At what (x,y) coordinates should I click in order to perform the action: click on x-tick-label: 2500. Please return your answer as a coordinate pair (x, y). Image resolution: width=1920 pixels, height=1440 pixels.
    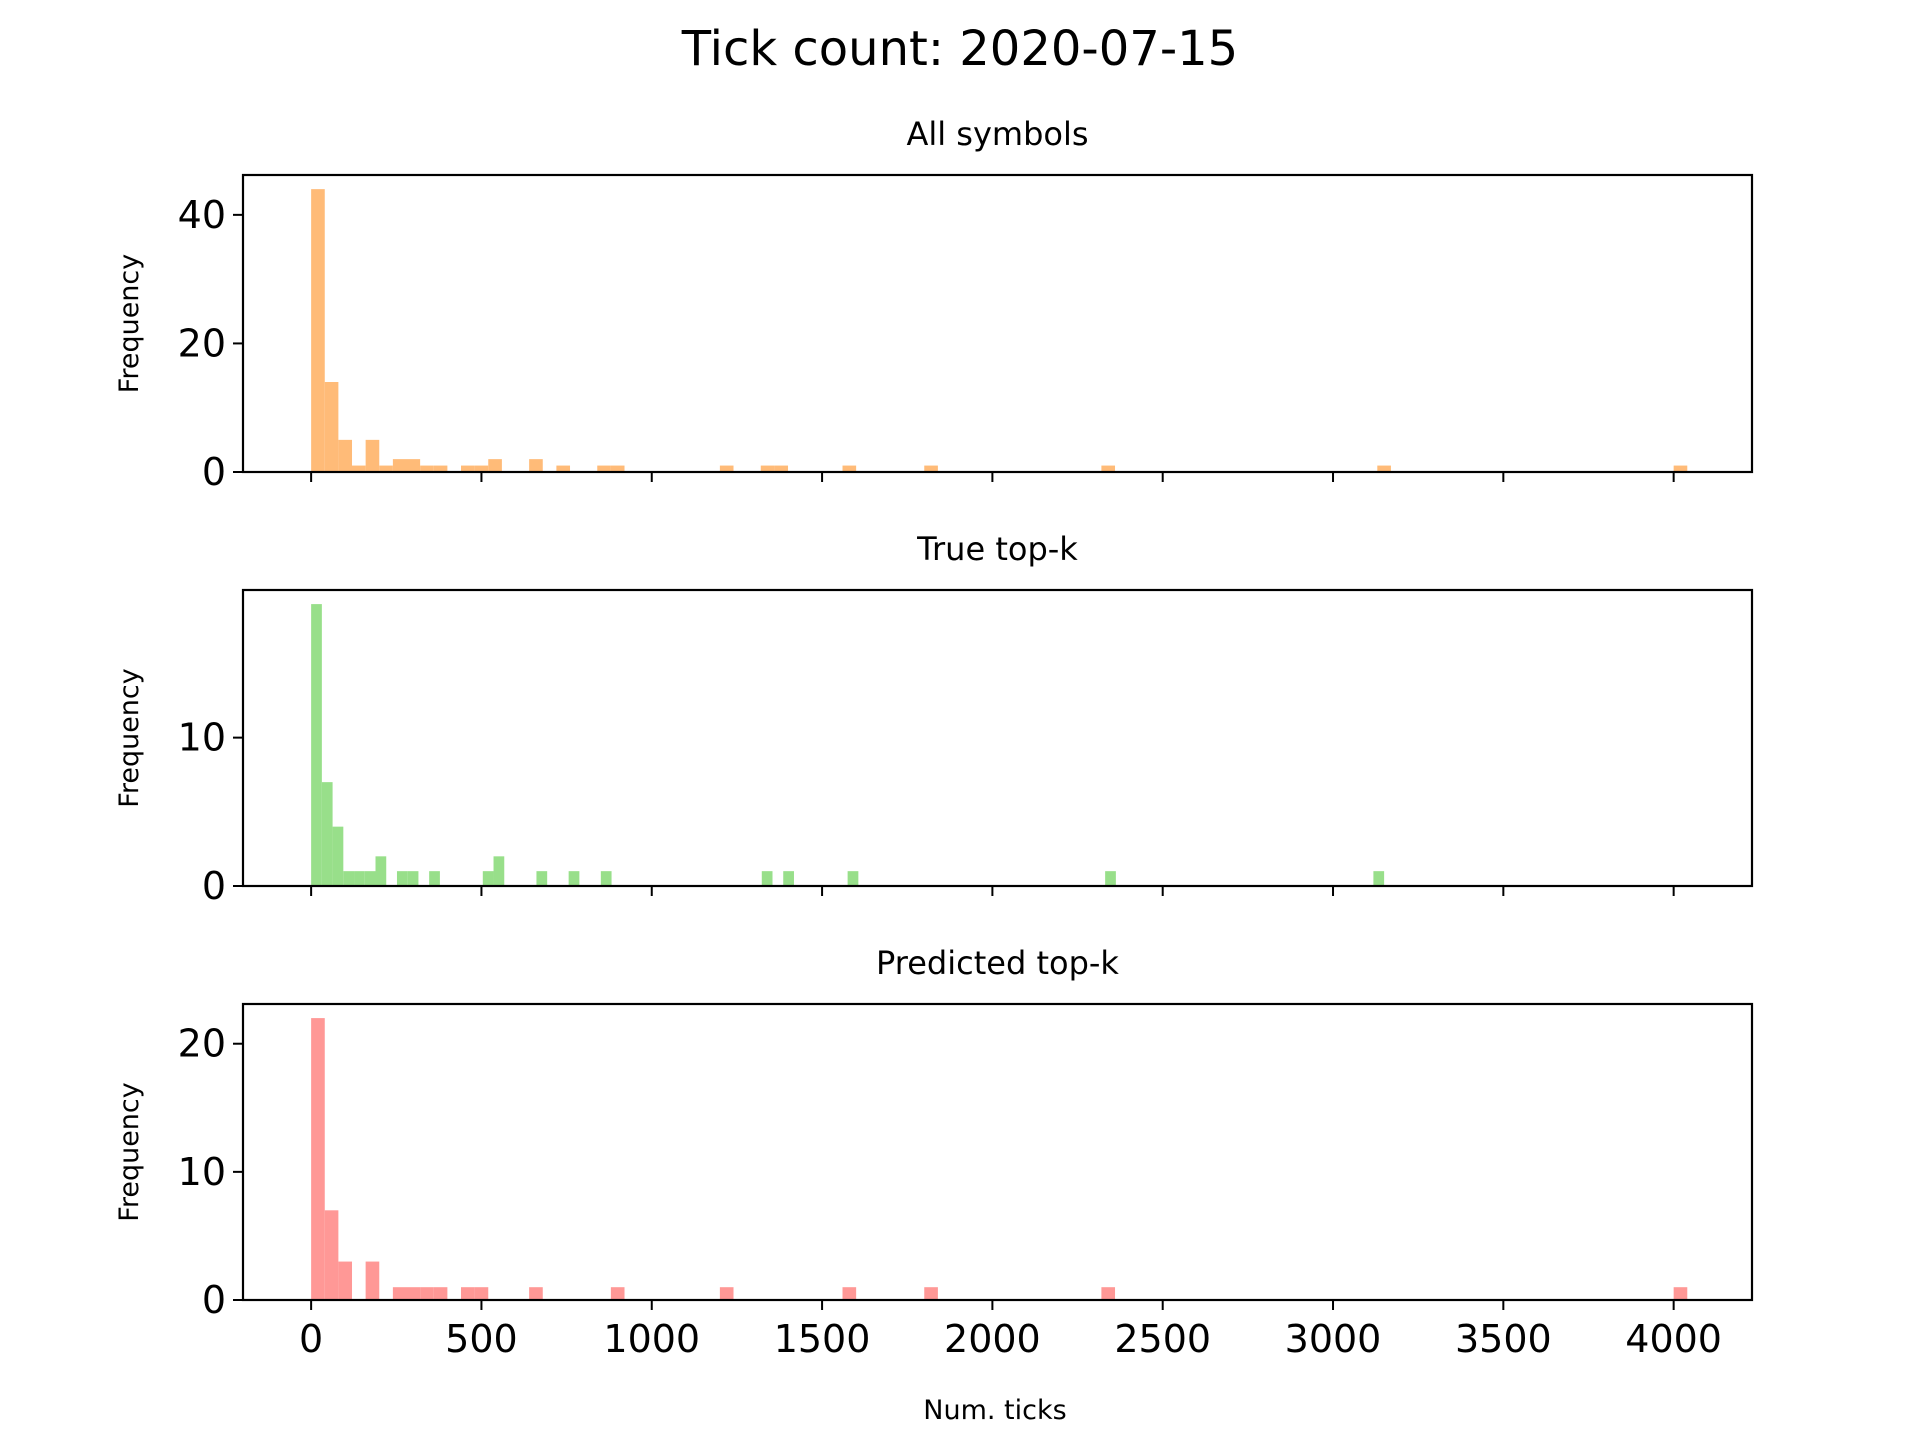
    Looking at the image, I should click on (1162, 1339).